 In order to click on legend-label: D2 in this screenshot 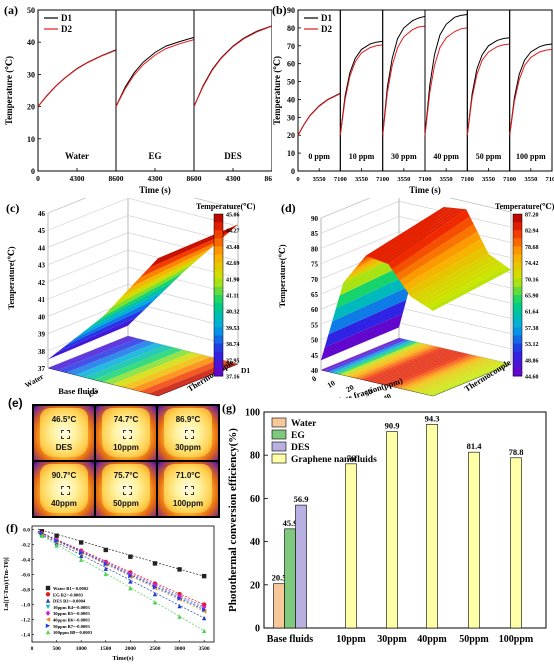, I will do `click(66, 29)`.